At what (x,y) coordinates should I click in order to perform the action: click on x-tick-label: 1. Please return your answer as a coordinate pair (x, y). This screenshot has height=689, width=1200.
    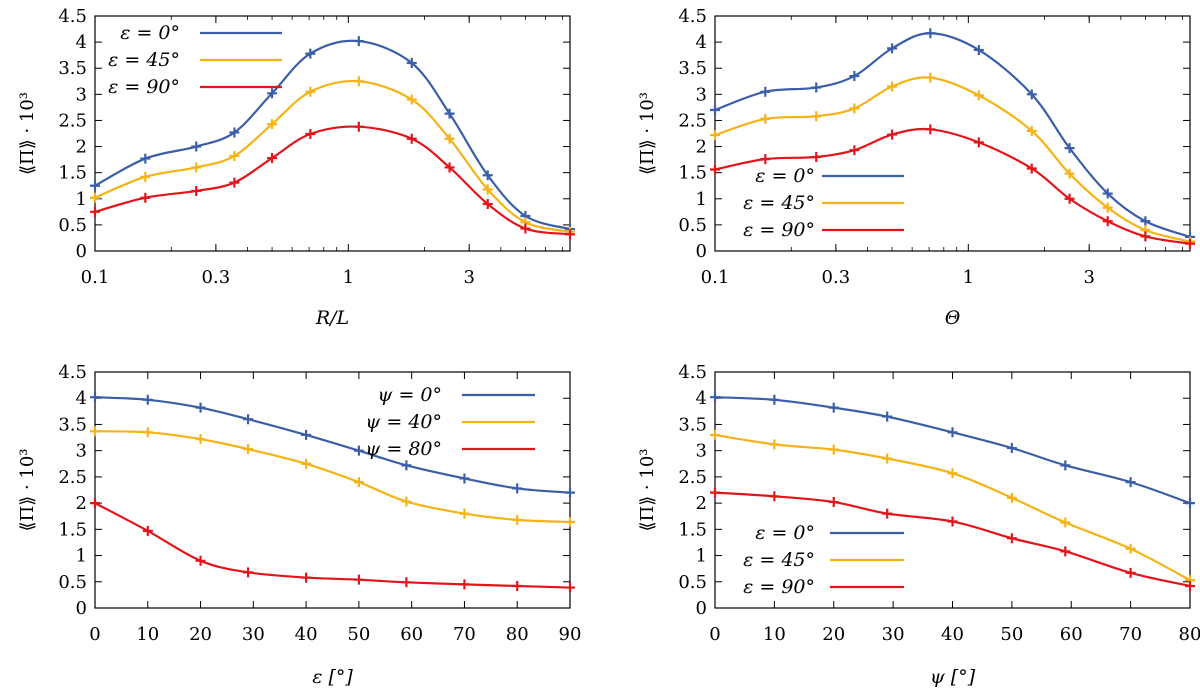
    Looking at the image, I should click on (348, 277).